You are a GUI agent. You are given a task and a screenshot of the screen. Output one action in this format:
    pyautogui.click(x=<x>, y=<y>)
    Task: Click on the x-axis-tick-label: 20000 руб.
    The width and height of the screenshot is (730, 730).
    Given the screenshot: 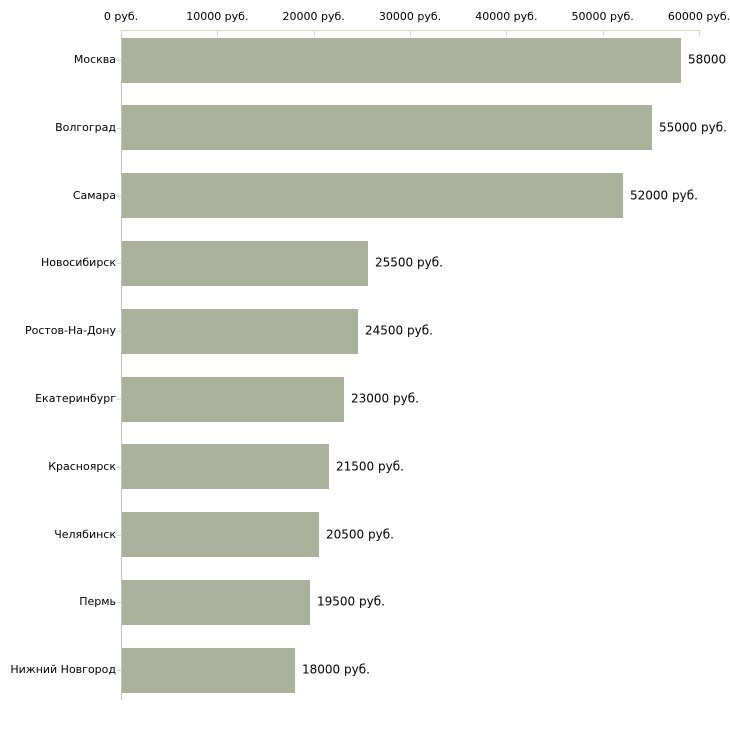 What is the action you would take?
    pyautogui.click(x=313, y=16)
    